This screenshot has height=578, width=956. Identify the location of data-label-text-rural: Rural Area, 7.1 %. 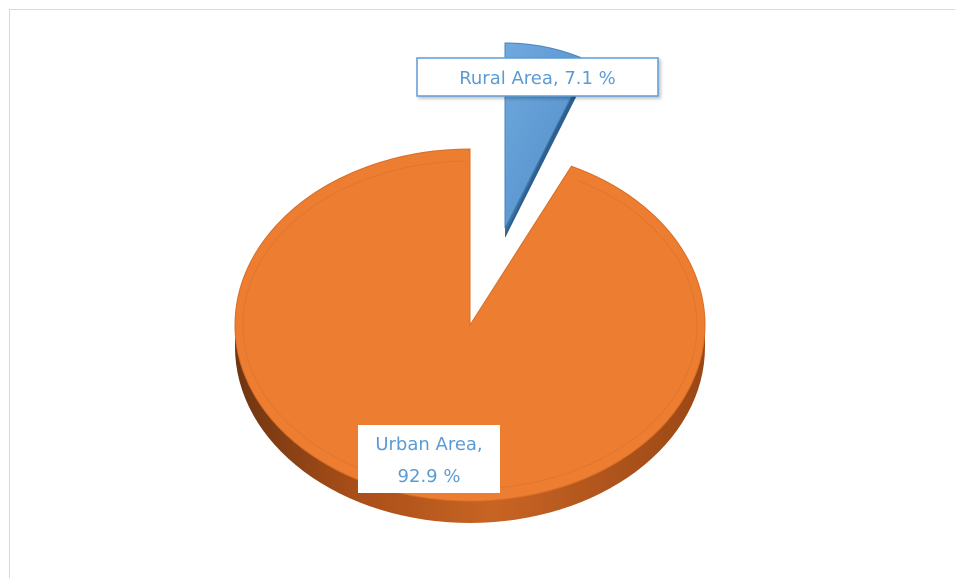
(537, 78).